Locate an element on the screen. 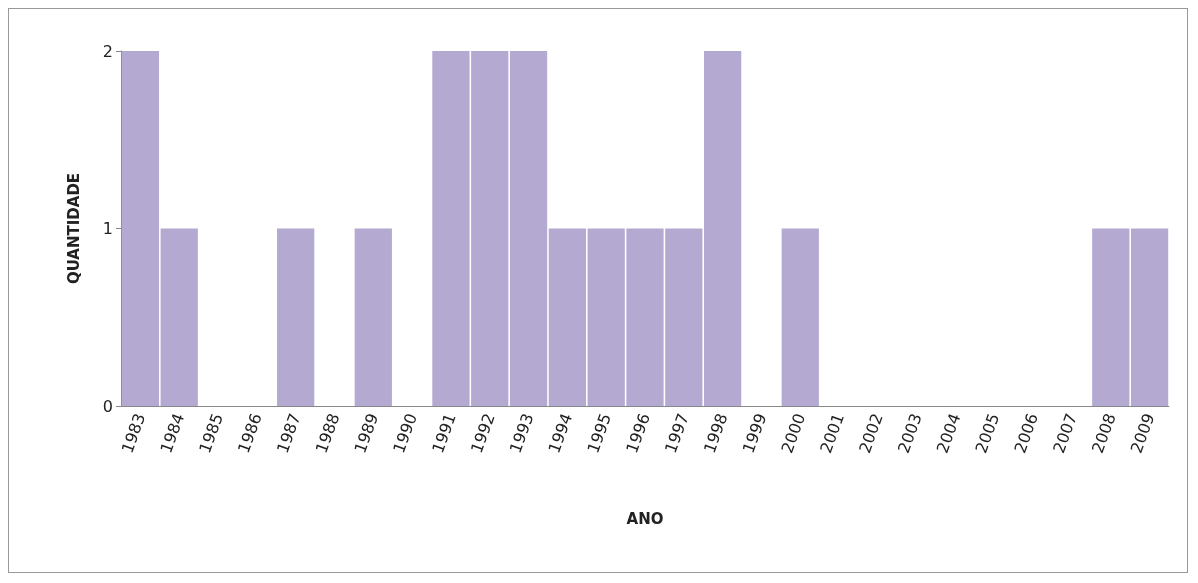 This screenshot has width=1198, height=583. x-tick-label: 1990 is located at coordinates (405, 433).